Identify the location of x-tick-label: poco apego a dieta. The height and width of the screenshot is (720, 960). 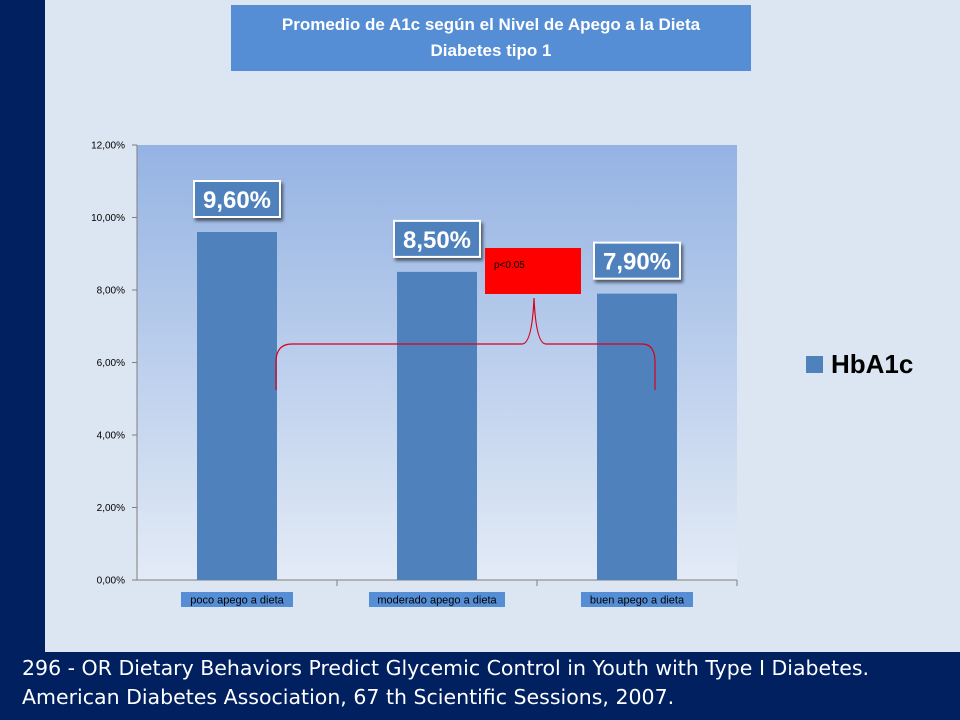
(237, 599).